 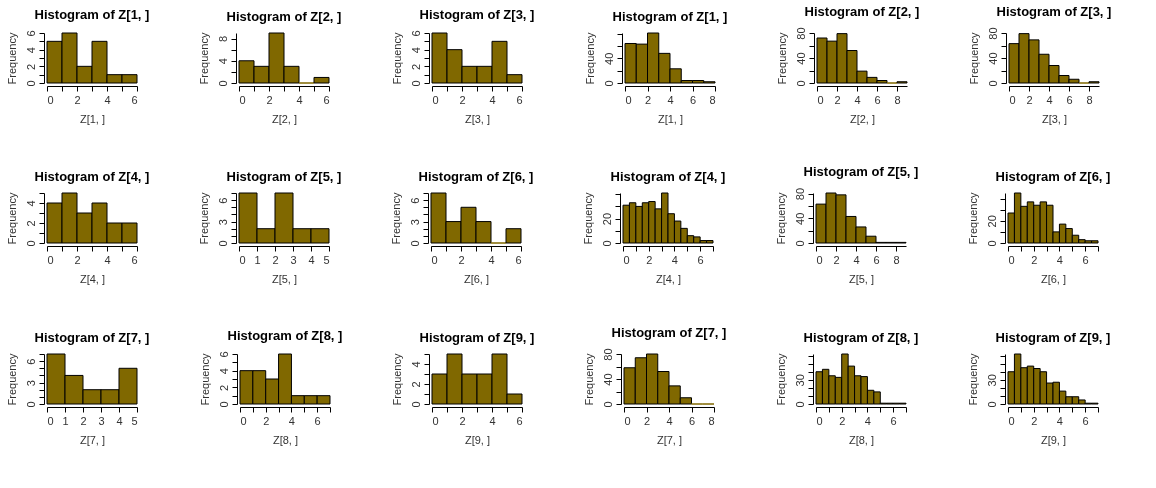 I want to click on x-axis-title: Z[1, ], so click(x=670, y=118).